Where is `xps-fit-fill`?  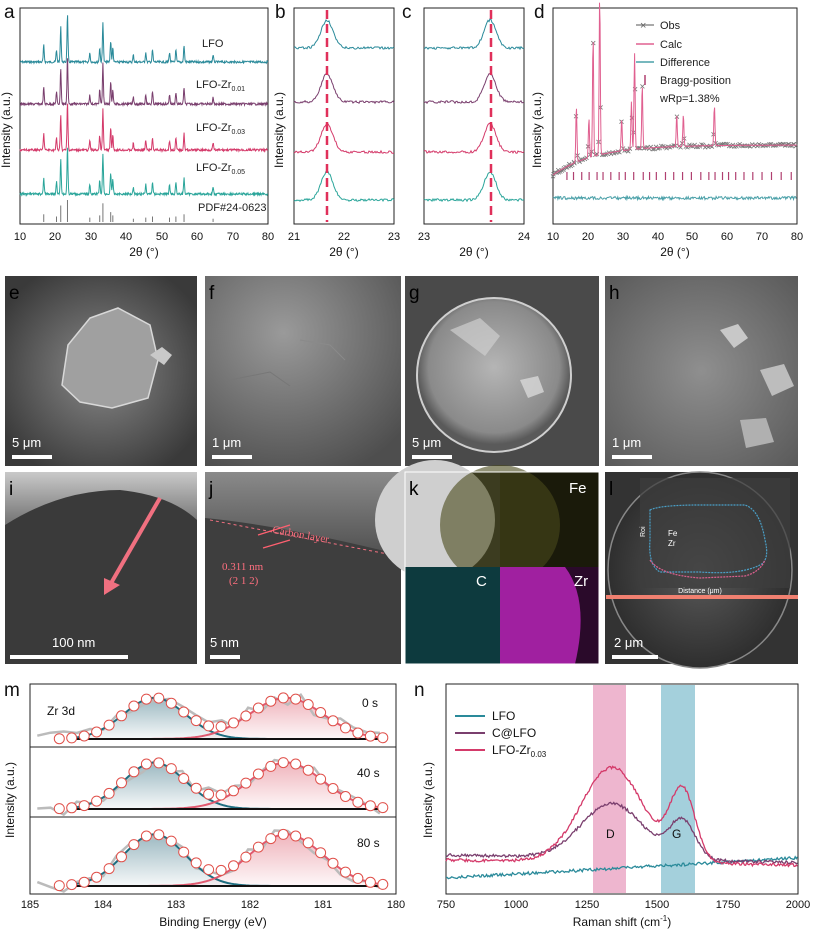 xps-fit-fill is located at coordinates (224, 785).